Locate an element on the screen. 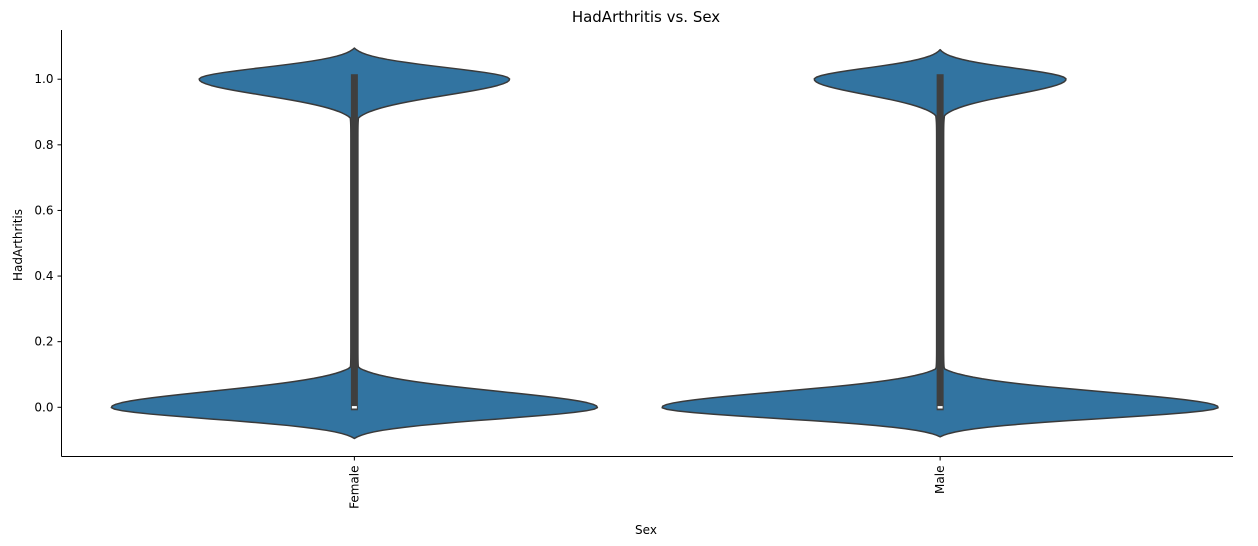 This screenshot has width=1258, height=546. y-tick-label: 0.8 is located at coordinates (43, 145).